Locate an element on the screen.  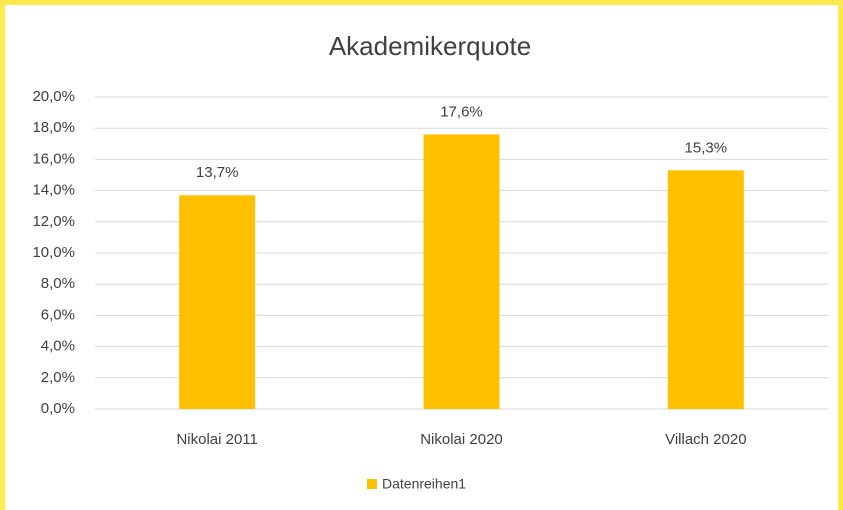
y-tick-label: 12,0% is located at coordinates (53, 221).